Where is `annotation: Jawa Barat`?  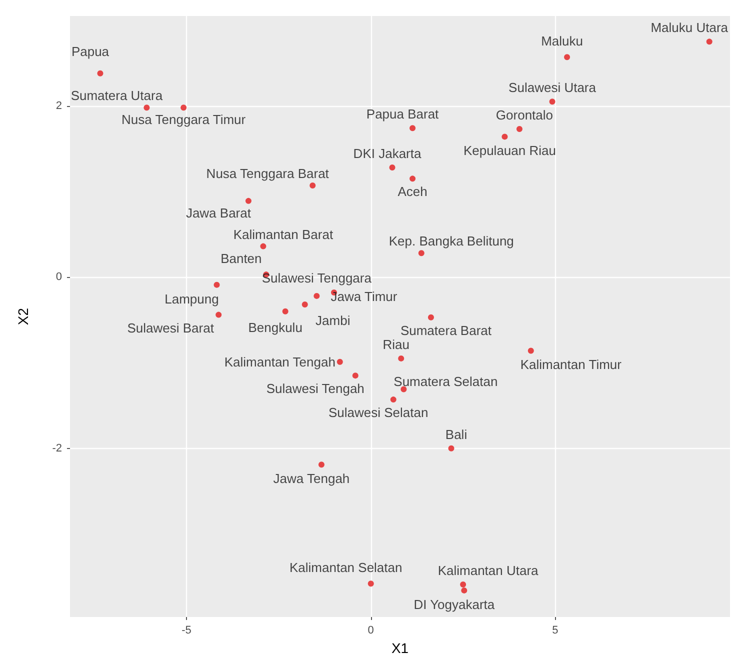
annotation: Jawa Barat is located at coordinates (219, 212).